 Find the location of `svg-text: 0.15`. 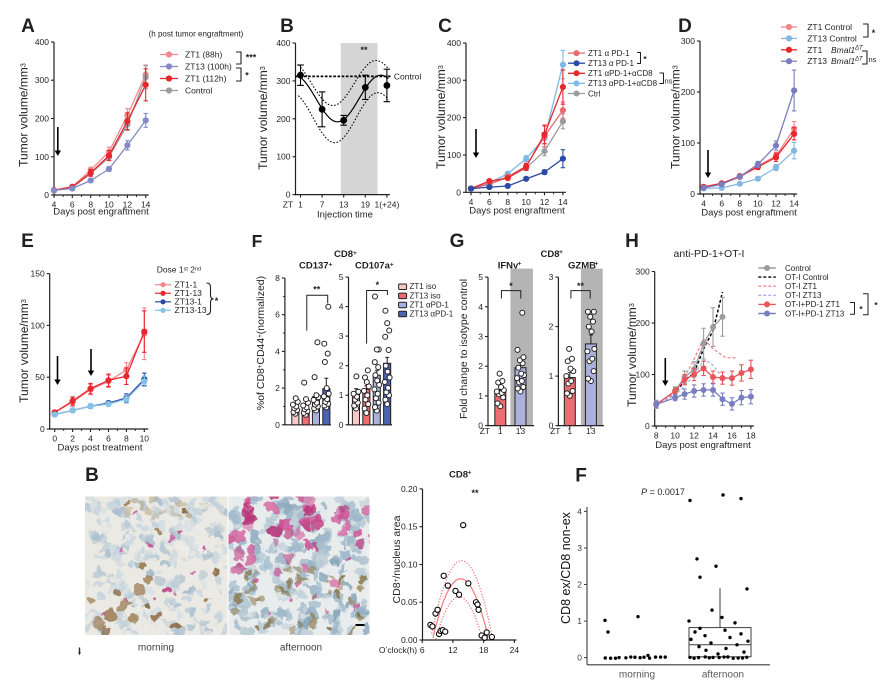

svg-text: 0.15 is located at coordinates (409, 527).